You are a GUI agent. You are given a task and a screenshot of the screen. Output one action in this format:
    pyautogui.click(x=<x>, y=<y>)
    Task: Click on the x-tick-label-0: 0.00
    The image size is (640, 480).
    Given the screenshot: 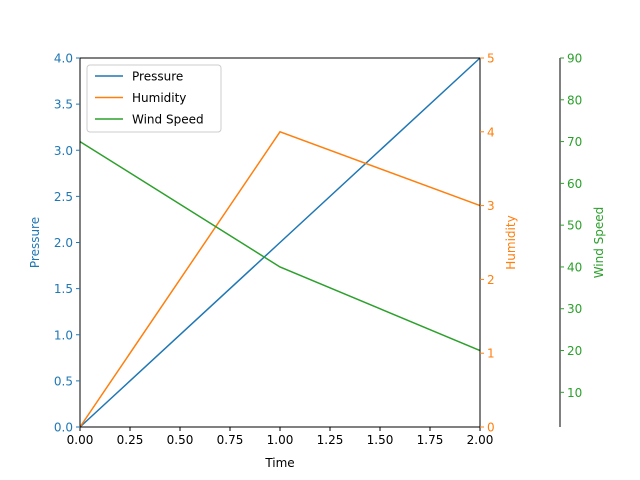 What is the action you would take?
    pyautogui.click(x=80, y=440)
    